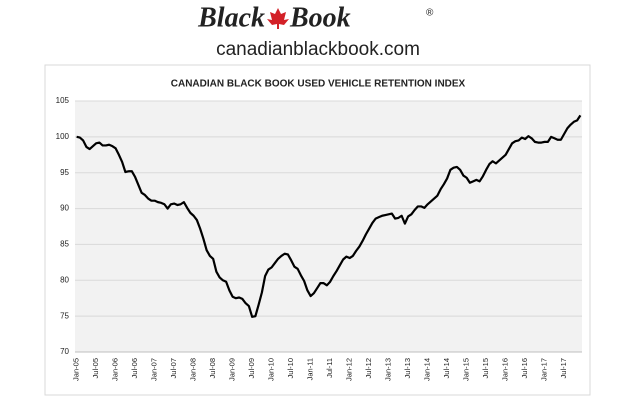  Describe the element at coordinates (271, 369) in the screenshot. I see `x-tick-label: Jan-10` at that location.